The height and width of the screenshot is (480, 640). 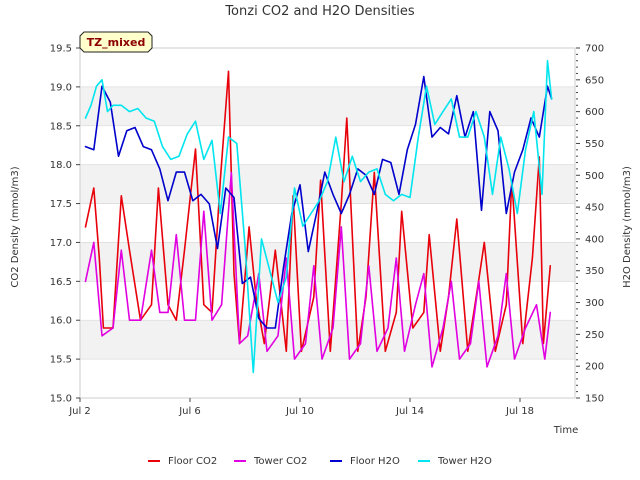 What do you see at coordinates (79, 411) in the screenshot?
I see `x-tick-label: Jul 2` at bounding box center [79, 411].